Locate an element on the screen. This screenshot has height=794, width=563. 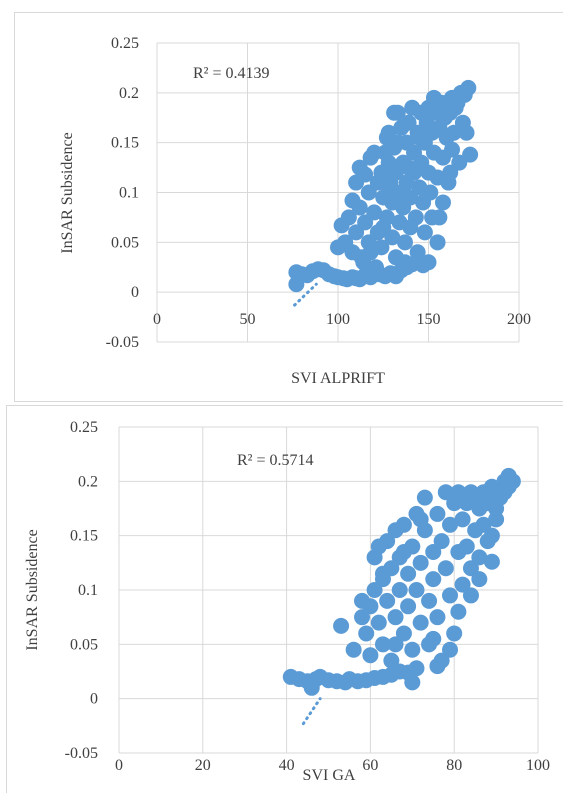
x-tick-label: 20 is located at coordinates (203, 765).